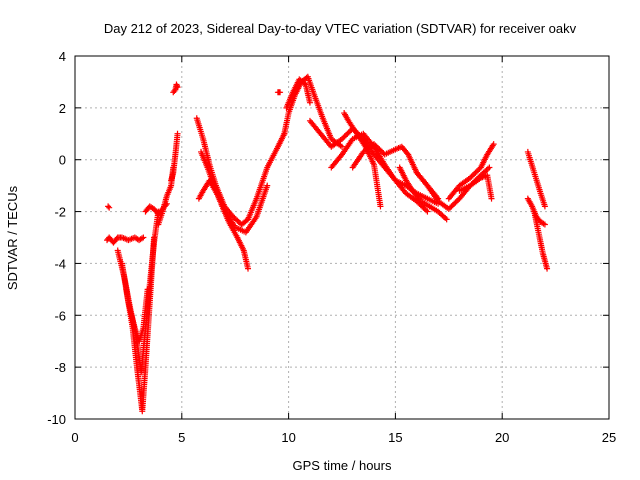 The height and width of the screenshot is (480, 640). Describe the element at coordinates (56, 419) in the screenshot. I see `y-tick-label: -10` at that location.